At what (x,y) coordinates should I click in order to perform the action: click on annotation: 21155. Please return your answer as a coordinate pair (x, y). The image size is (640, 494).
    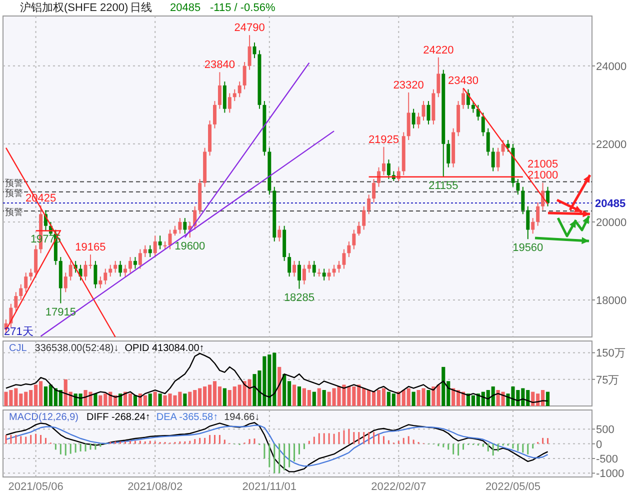
    Looking at the image, I should click on (443, 186).